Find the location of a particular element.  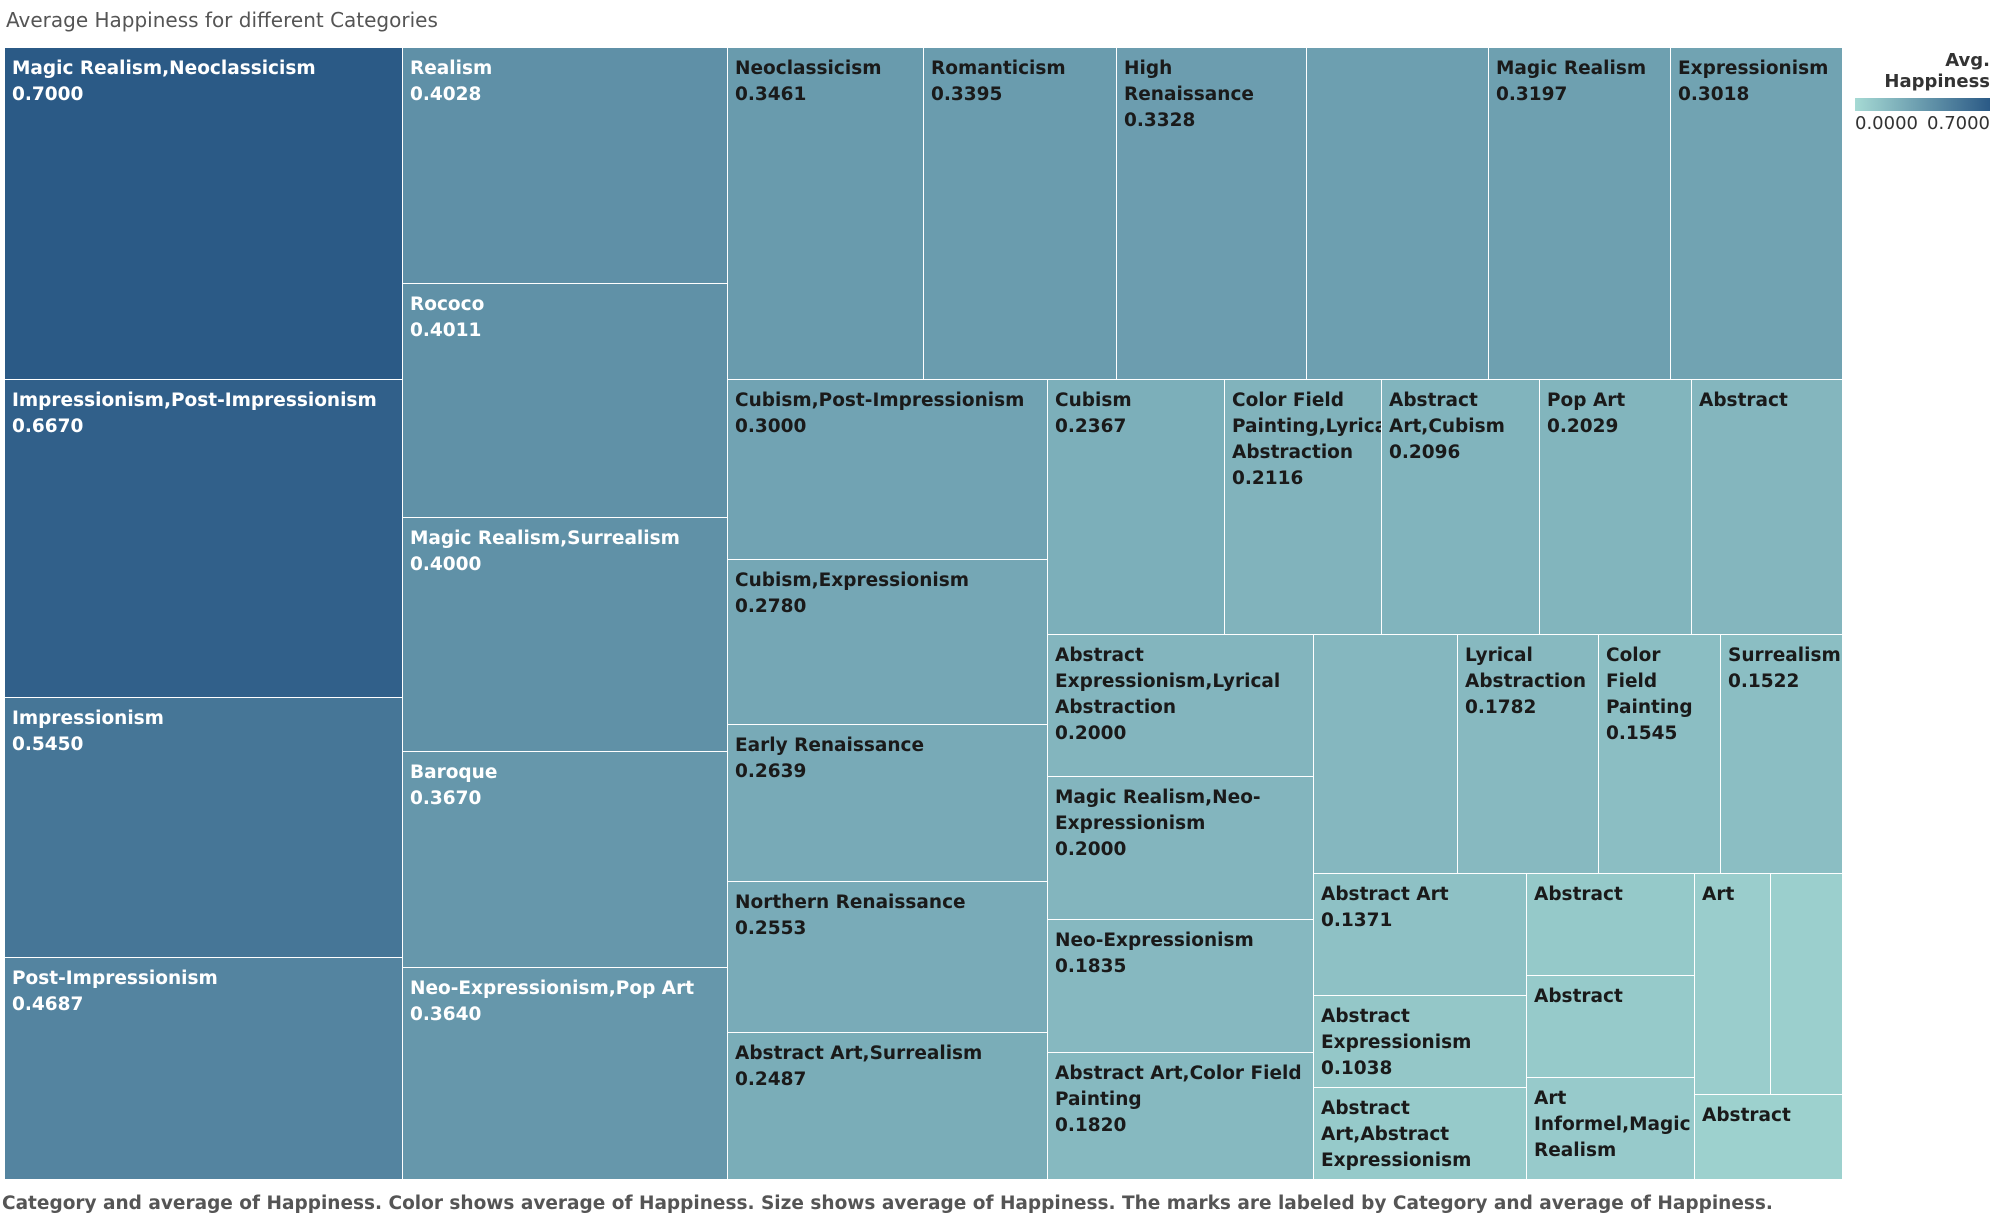

treemap-tile-abstract-art-cubism: Abstract Art,Cubism 0.2096 is located at coordinates (1461, 507).